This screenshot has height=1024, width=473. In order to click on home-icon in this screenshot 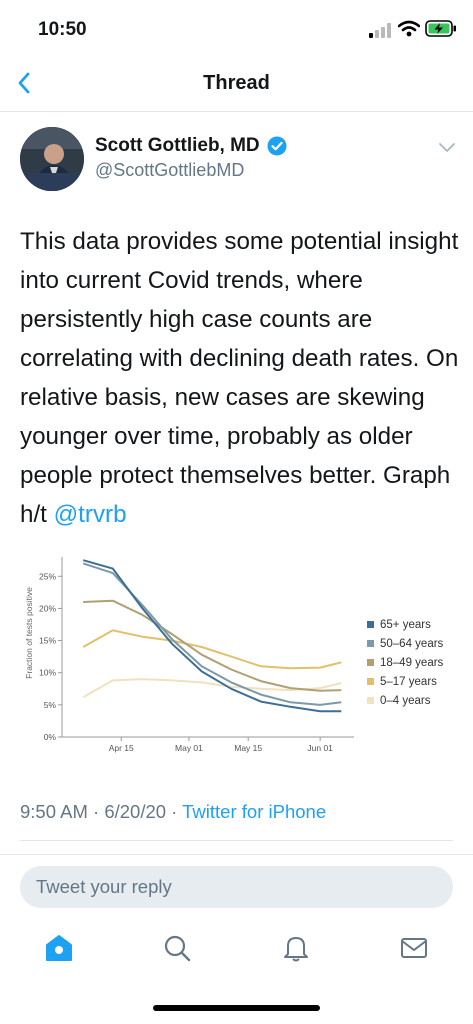, I will do `click(59, 948)`.